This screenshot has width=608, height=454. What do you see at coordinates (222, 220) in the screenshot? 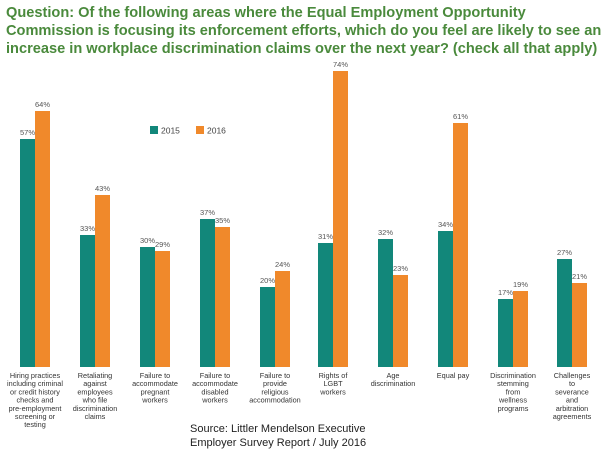
I see `data-label-2016-3: 35%` at bounding box center [222, 220].